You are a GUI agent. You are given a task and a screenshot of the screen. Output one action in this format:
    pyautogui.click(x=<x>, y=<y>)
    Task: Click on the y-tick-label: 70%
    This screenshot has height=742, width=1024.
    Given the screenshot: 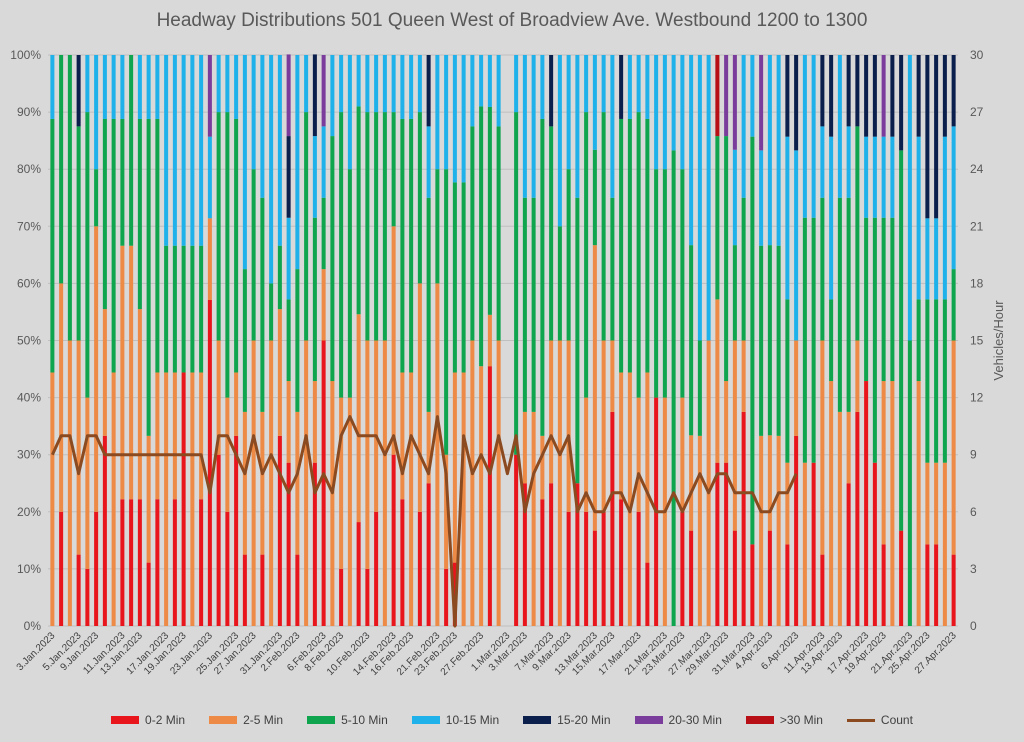 What is the action you would take?
    pyautogui.click(x=29, y=226)
    